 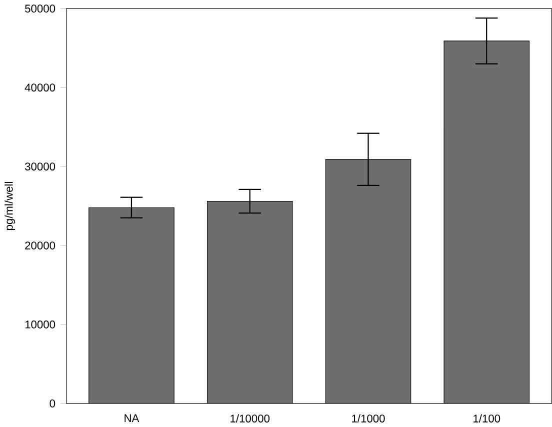 I want to click on y-tick-label: 40000, so click(x=40, y=88).